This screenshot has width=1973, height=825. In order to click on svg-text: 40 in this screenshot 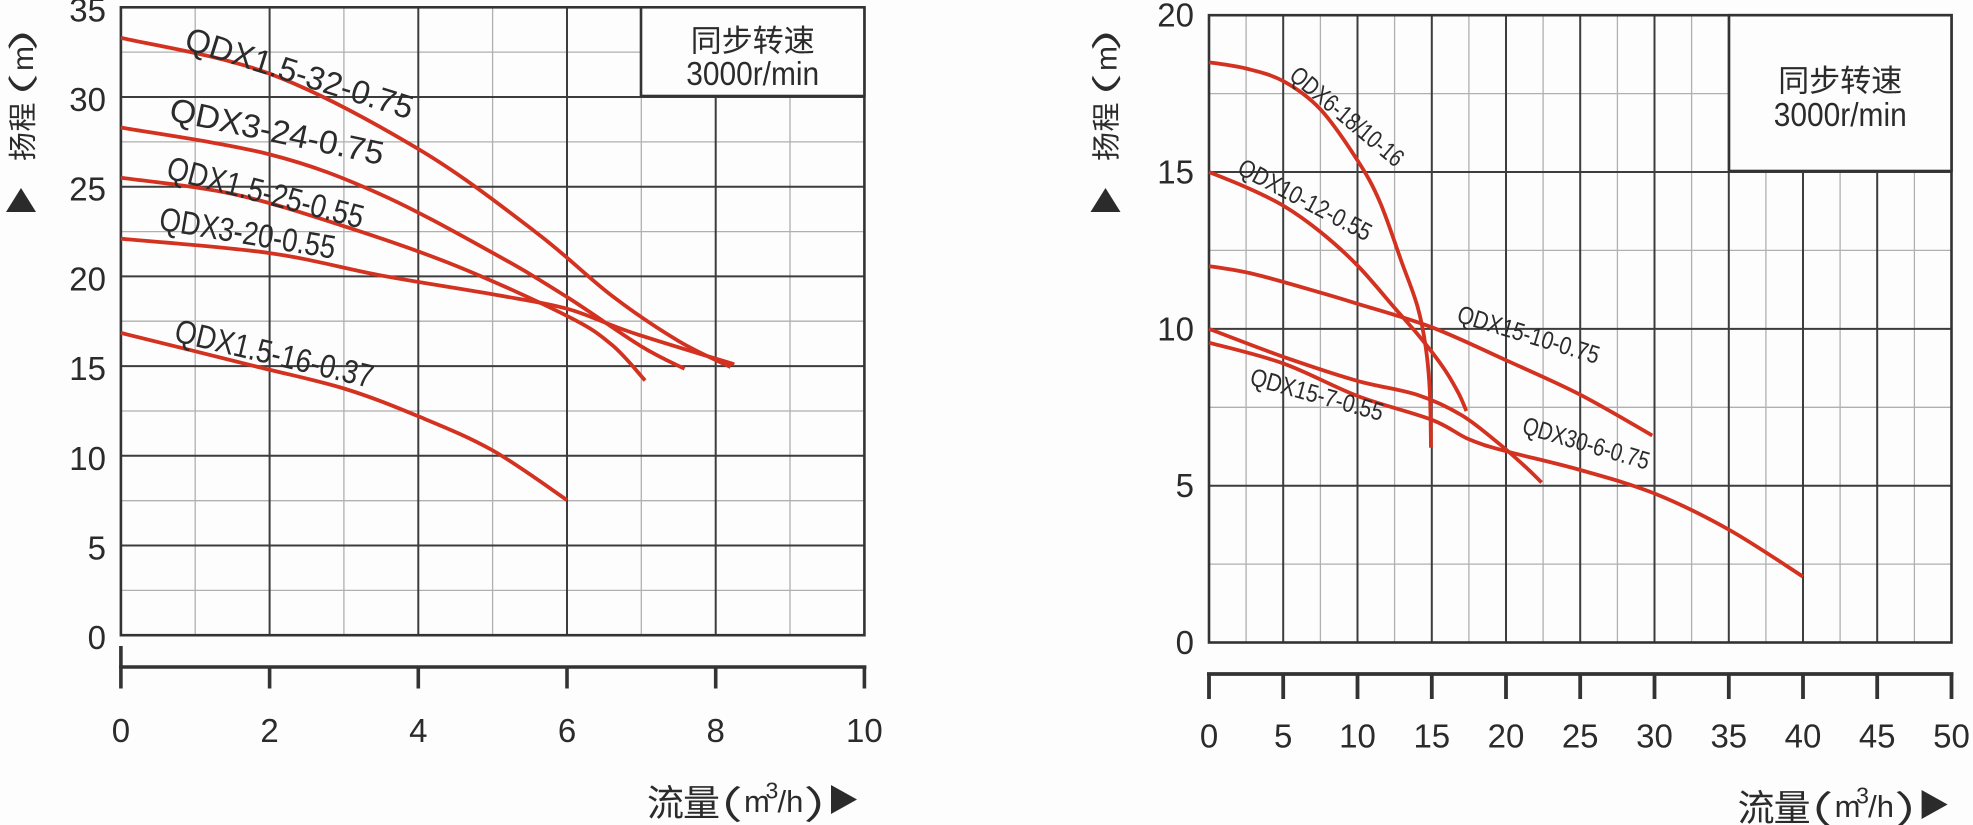, I will do `click(1803, 736)`.